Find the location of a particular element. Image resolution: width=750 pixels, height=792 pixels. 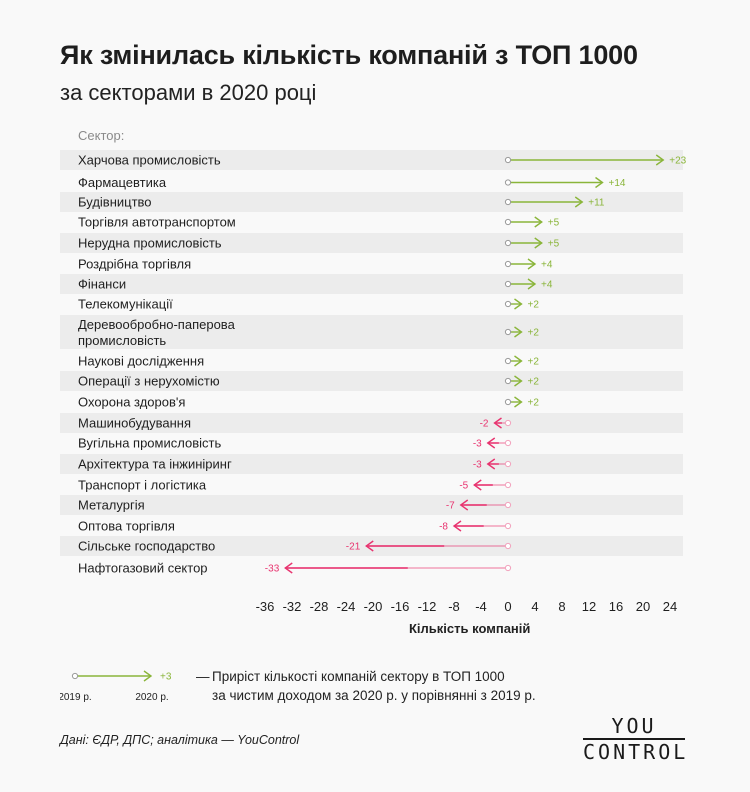

source-note: Дані: ЄДР, ДПС; аналітика — YouControl is located at coordinates (180, 740).